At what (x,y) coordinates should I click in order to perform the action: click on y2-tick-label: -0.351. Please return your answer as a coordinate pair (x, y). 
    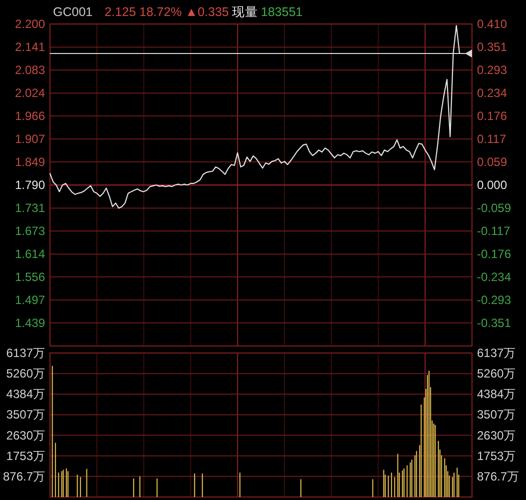
    Looking at the image, I should click on (494, 323).